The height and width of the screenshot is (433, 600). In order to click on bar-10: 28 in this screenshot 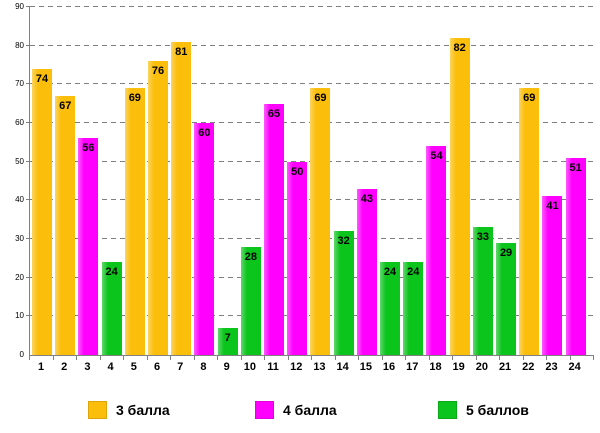, I will do `click(250, 300)`.